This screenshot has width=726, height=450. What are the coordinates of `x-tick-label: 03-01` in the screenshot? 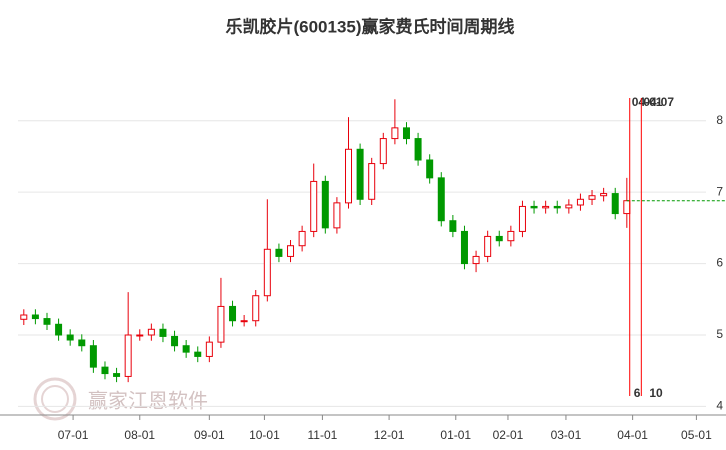 It's located at (566, 435).